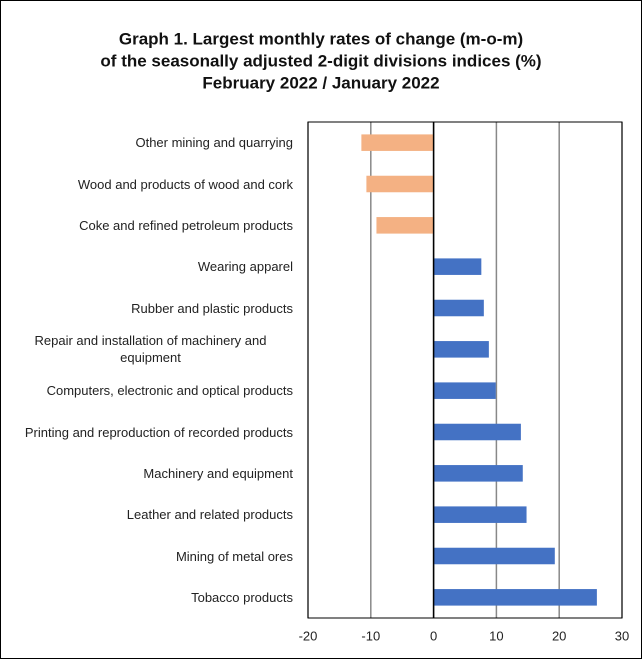 Image resolution: width=642 pixels, height=659 pixels. What do you see at coordinates (622, 635) in the screenshot?
I see `x-tick-label: 30` at bounding box center [622, 635].